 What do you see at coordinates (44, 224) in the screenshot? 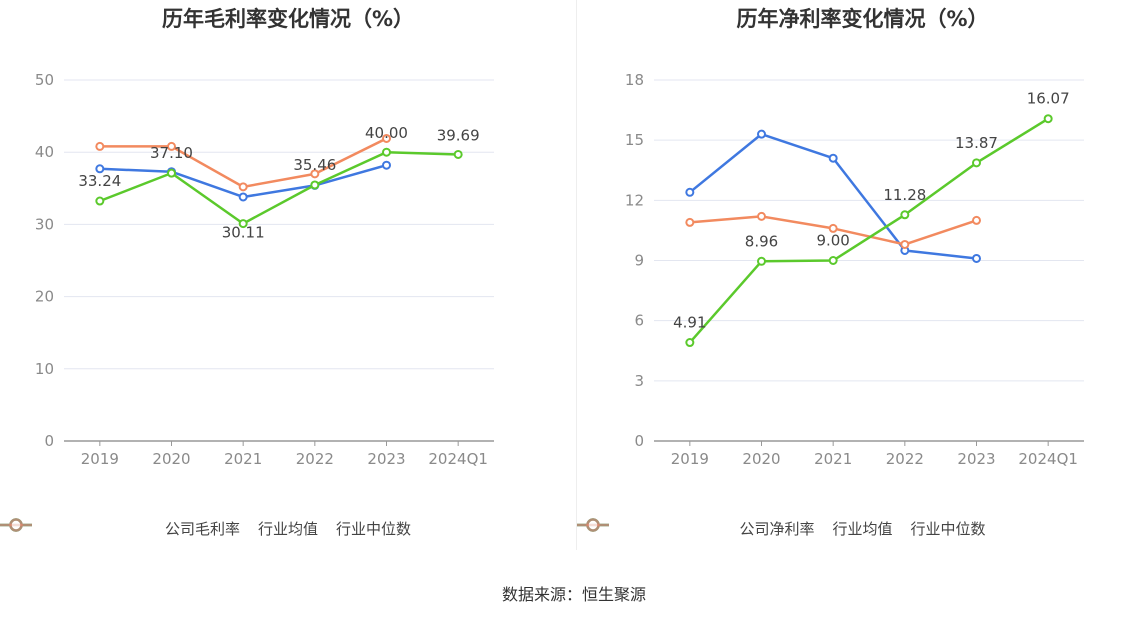
I see `y-tick-label: 30` at bounding box center [44, 224].